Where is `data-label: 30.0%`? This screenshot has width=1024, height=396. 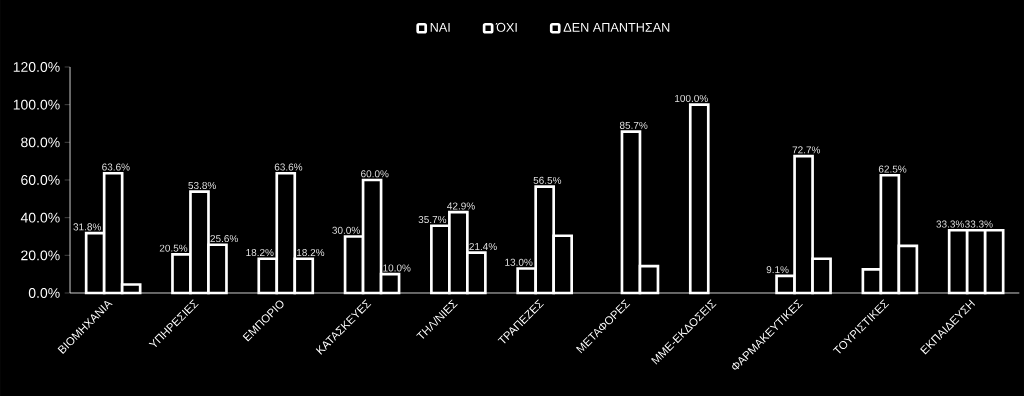
data-label: 30.0% is located at coordinates (346, 230).